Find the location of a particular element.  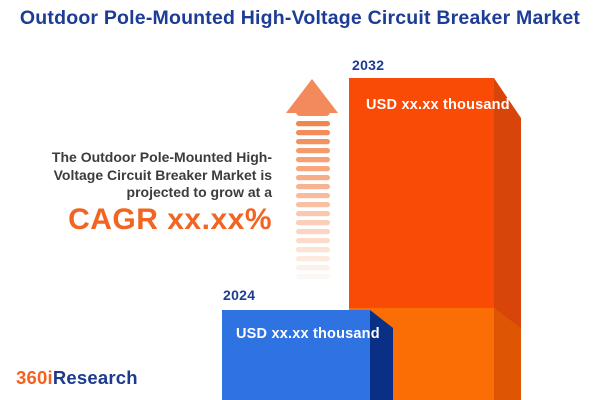

bar-2024 is located at coordinates (307, 355).